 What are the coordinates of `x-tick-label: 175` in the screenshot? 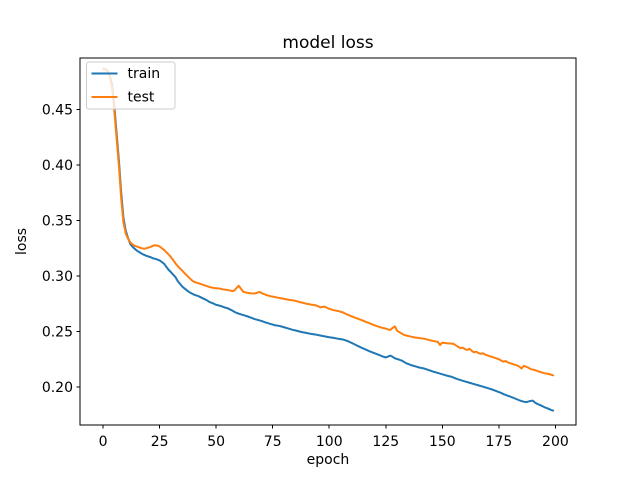 It's located at (499, 442).